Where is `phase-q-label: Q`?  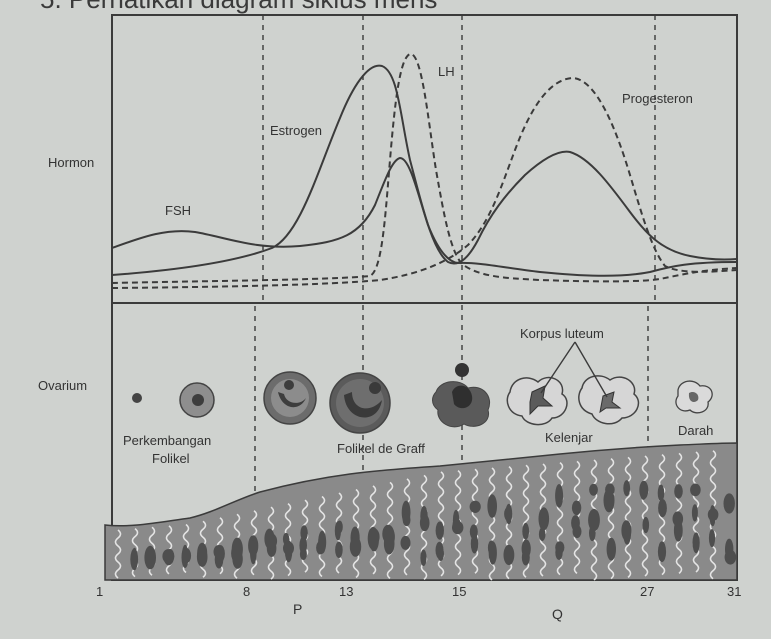 phase-q-label: Q is located at coordinates (557, 614).